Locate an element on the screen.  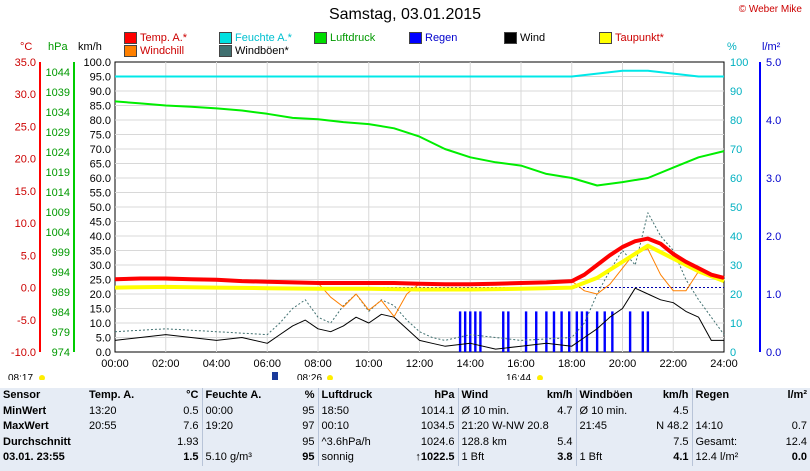
stats-cell: 00:10 is located at coordinates (335, 426).